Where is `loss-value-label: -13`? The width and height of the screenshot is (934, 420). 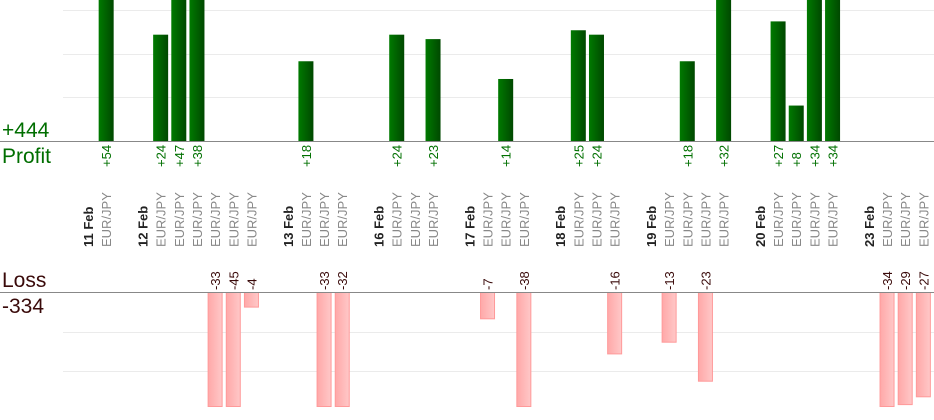 loss-value-label: -13 is located at coordinates (669, 280).